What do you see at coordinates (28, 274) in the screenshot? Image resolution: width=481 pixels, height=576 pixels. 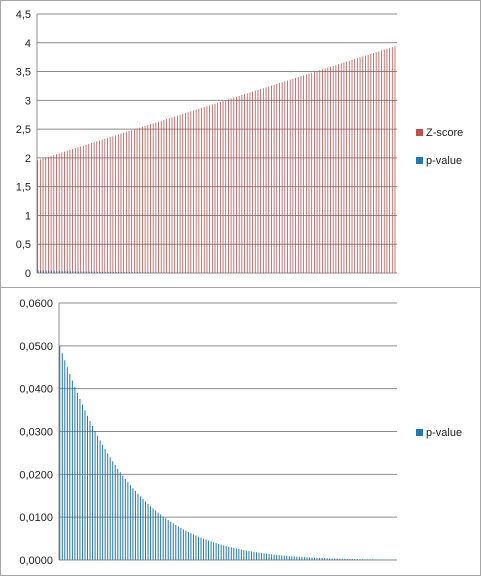 I see `top-chart-y-tick-label: 0` at bounding box center [28, 274].